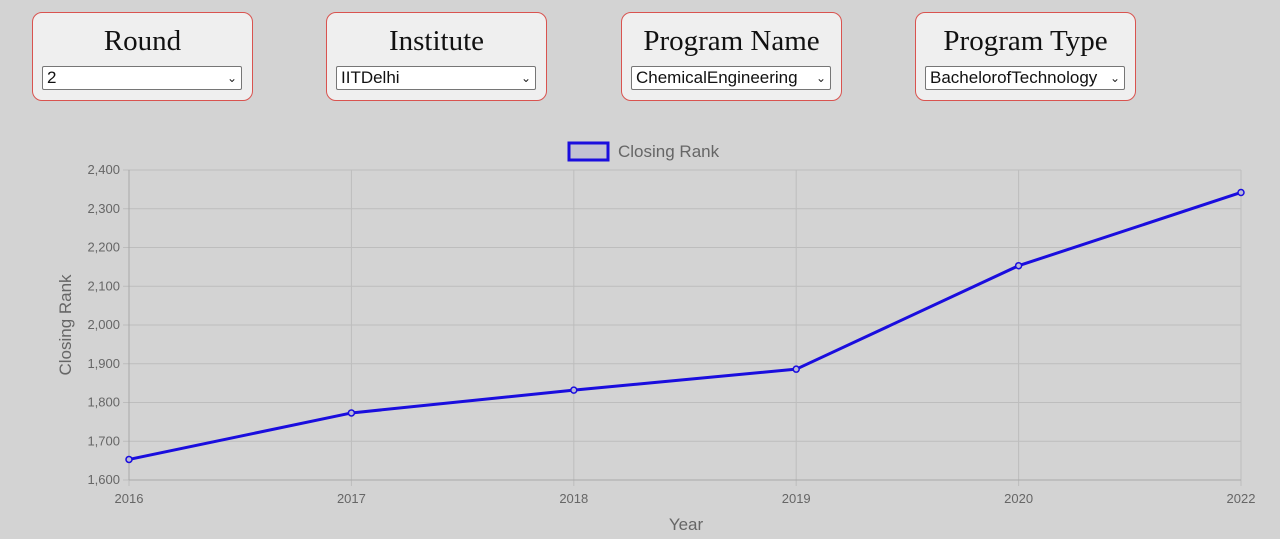  I want to click on y-tick-label: 2,400, so click(103, 169).